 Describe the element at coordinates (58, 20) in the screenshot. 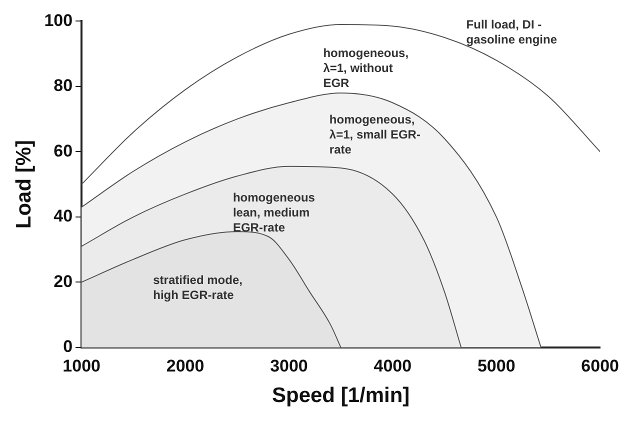

I see `y-tick-label: 100` at that location.